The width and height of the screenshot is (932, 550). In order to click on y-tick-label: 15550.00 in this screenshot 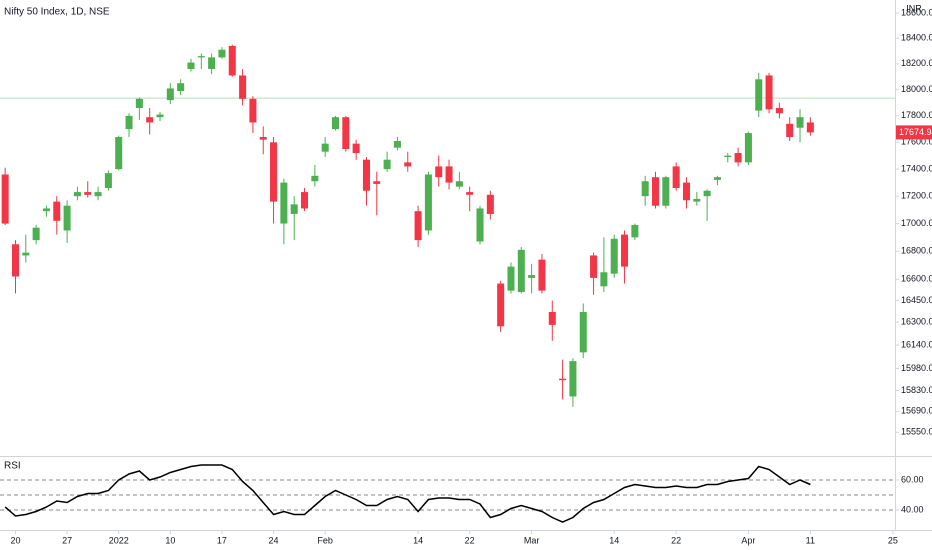, I will do `click(916, 432)`.